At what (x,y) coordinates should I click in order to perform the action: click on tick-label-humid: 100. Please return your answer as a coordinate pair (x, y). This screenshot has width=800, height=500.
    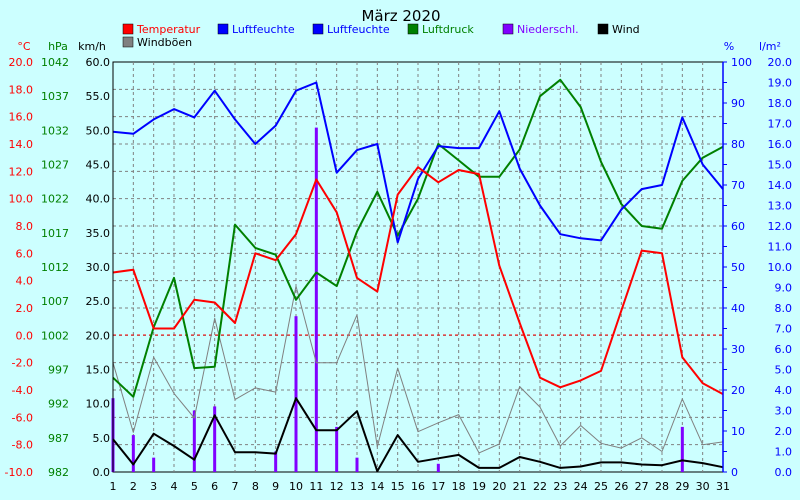
    Looking at the image, I should click on (741, 62).